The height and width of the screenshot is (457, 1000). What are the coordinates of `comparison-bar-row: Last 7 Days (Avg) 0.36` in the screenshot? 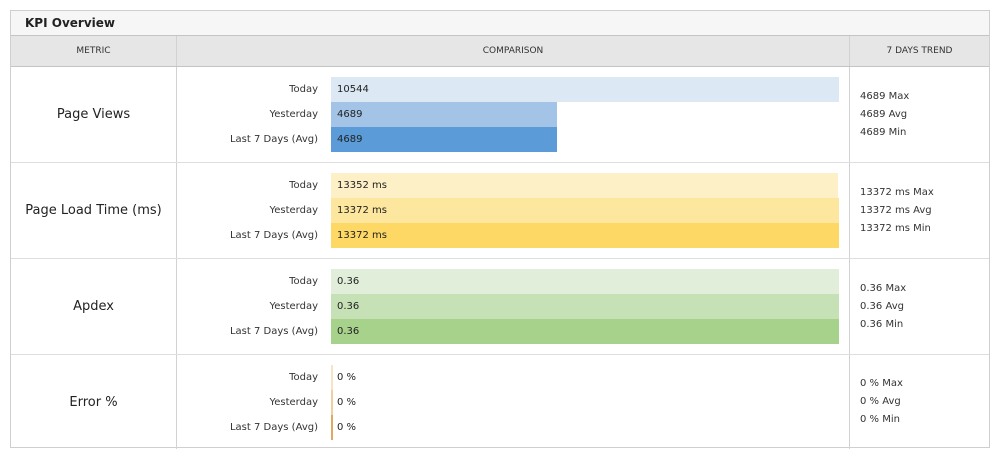 It's located at (513, 331).